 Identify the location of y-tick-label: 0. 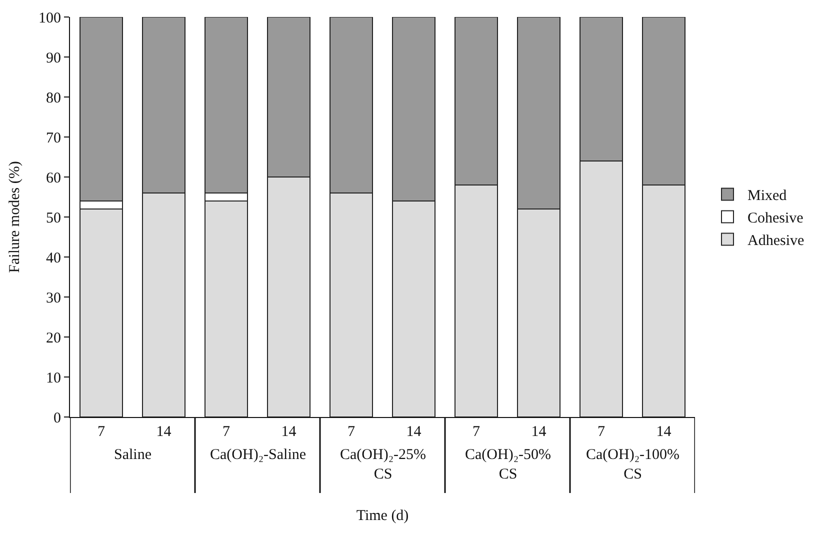
(57, 418).